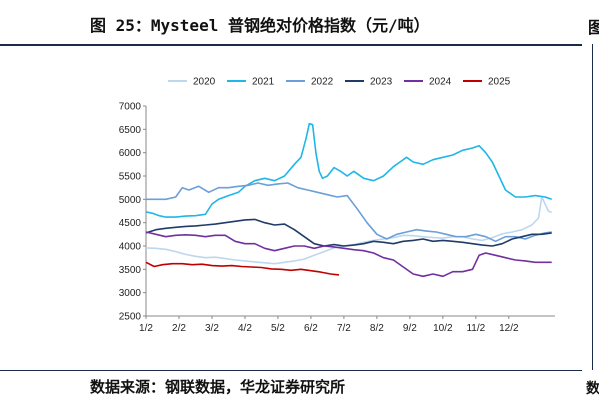  Describe the element at coordinates (212, 328) in the screenshot. I see `x-tick-label: 3/2` at that location.